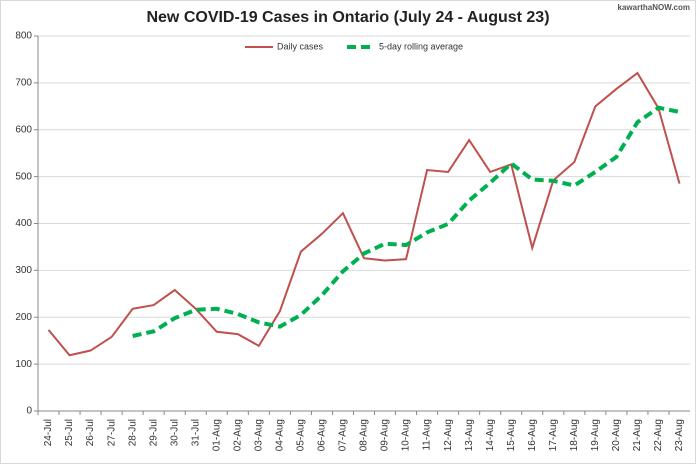  Describe the element at coordinates (23, 36) in the screenshot. I see `y-tick-label: 800` at that location.